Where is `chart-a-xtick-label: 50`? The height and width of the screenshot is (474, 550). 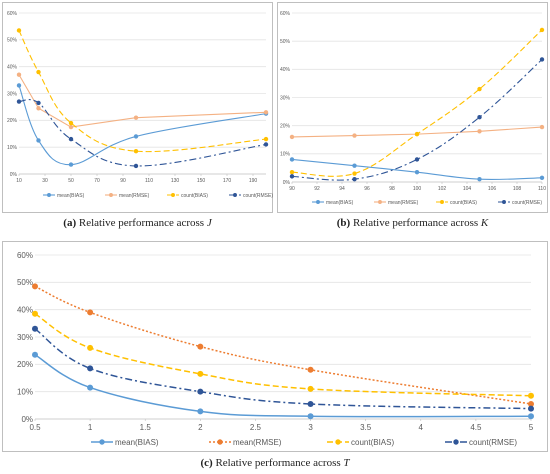 chart-a-xtick-label: 50 is located at coordinates (71, 181).